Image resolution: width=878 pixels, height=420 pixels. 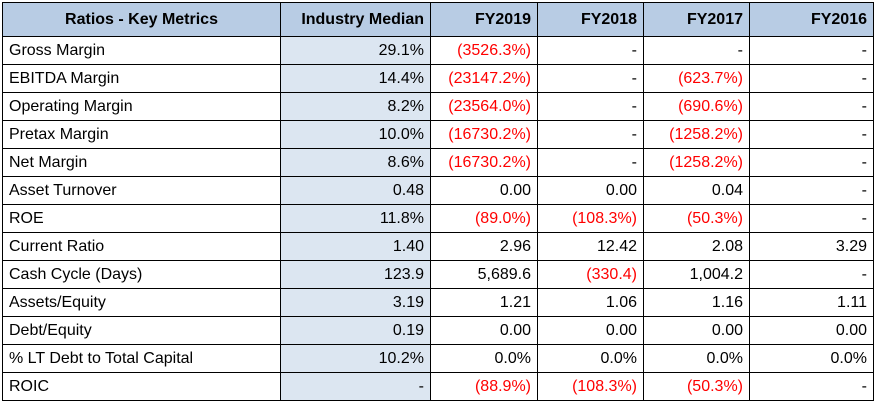 I want to click on cell-fy2018: (330.4), so click(x=590, y=274).